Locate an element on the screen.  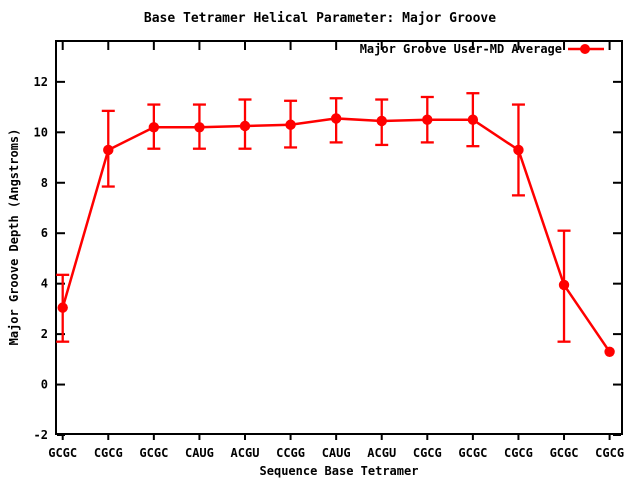
legend-line-marker-icon is located at coordinates (586, 49).